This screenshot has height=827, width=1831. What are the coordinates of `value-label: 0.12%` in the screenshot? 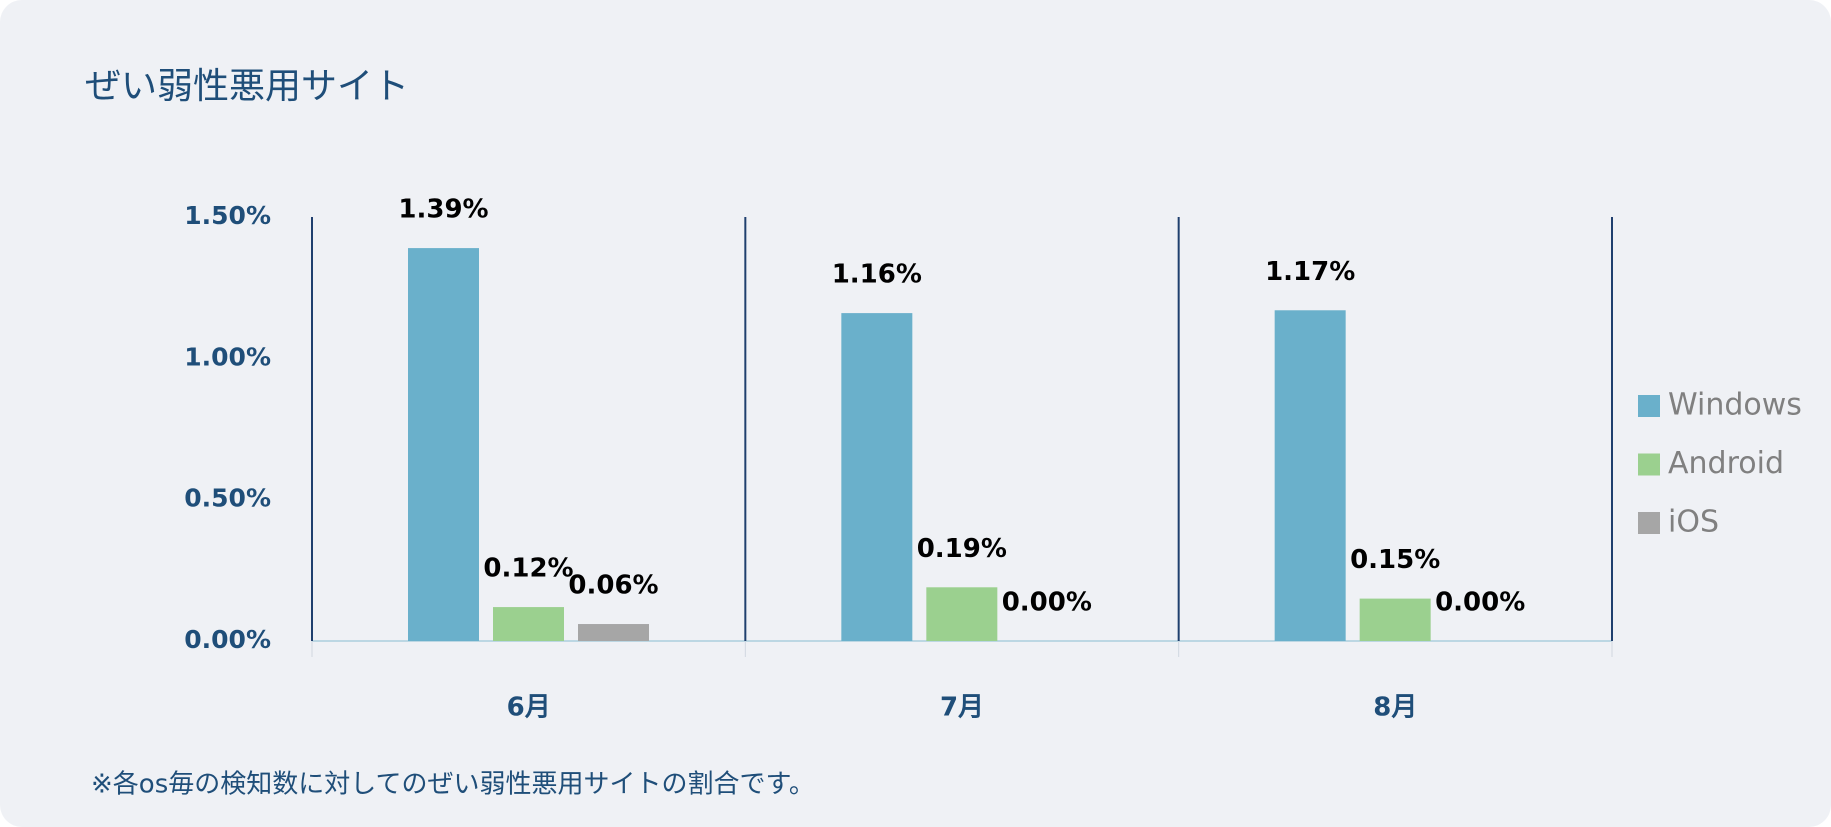 It's located at (528, 569).